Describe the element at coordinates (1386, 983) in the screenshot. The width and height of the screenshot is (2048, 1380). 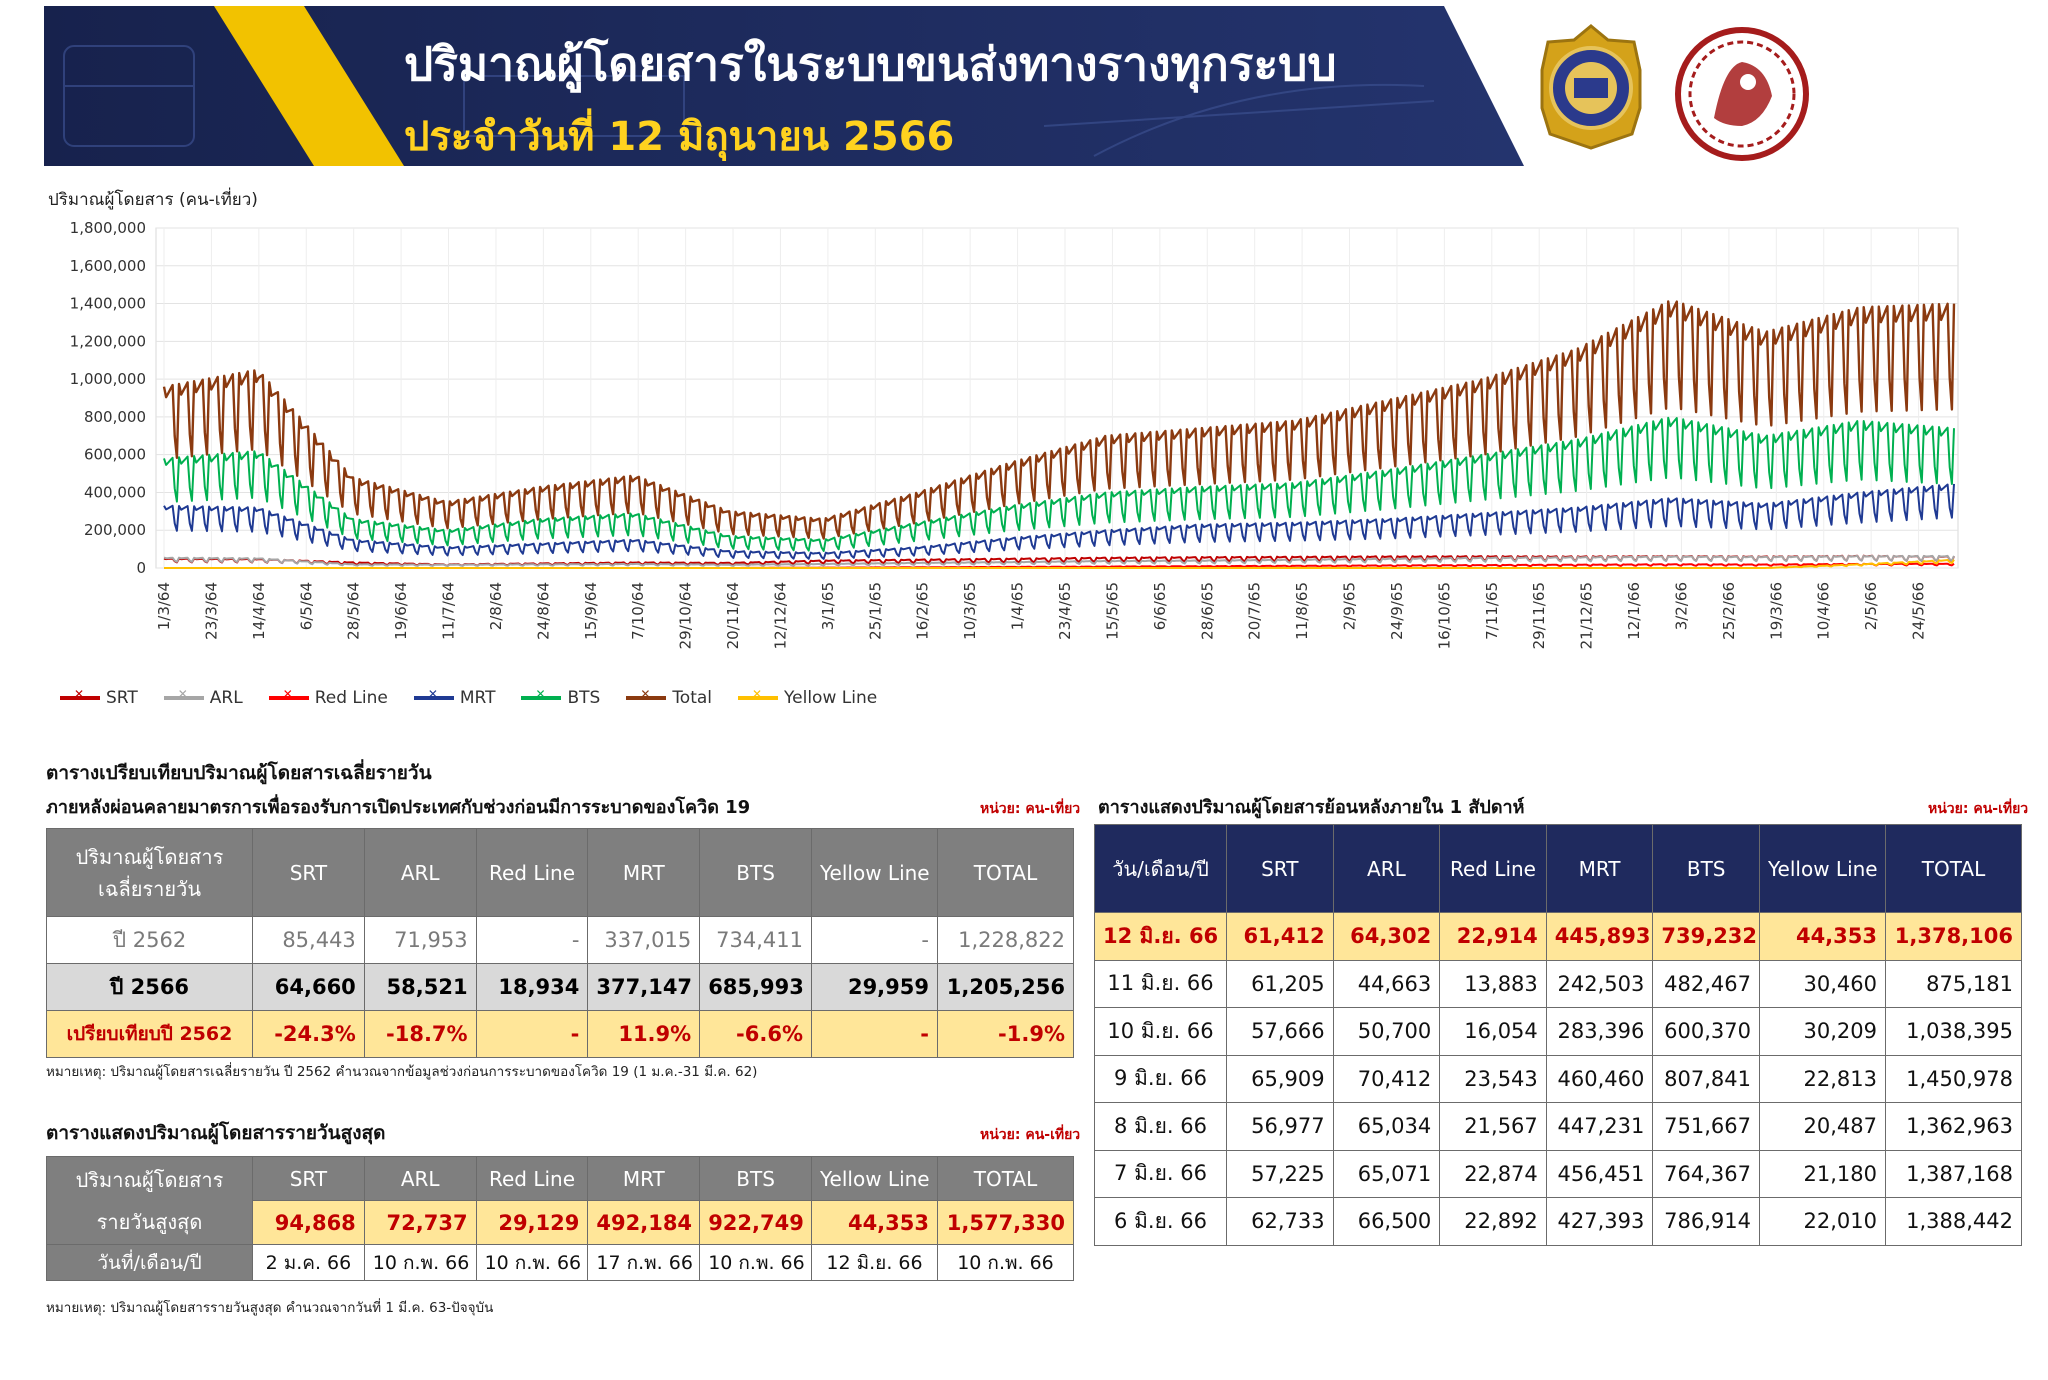
I see `week-cell: 44,663` at that location.